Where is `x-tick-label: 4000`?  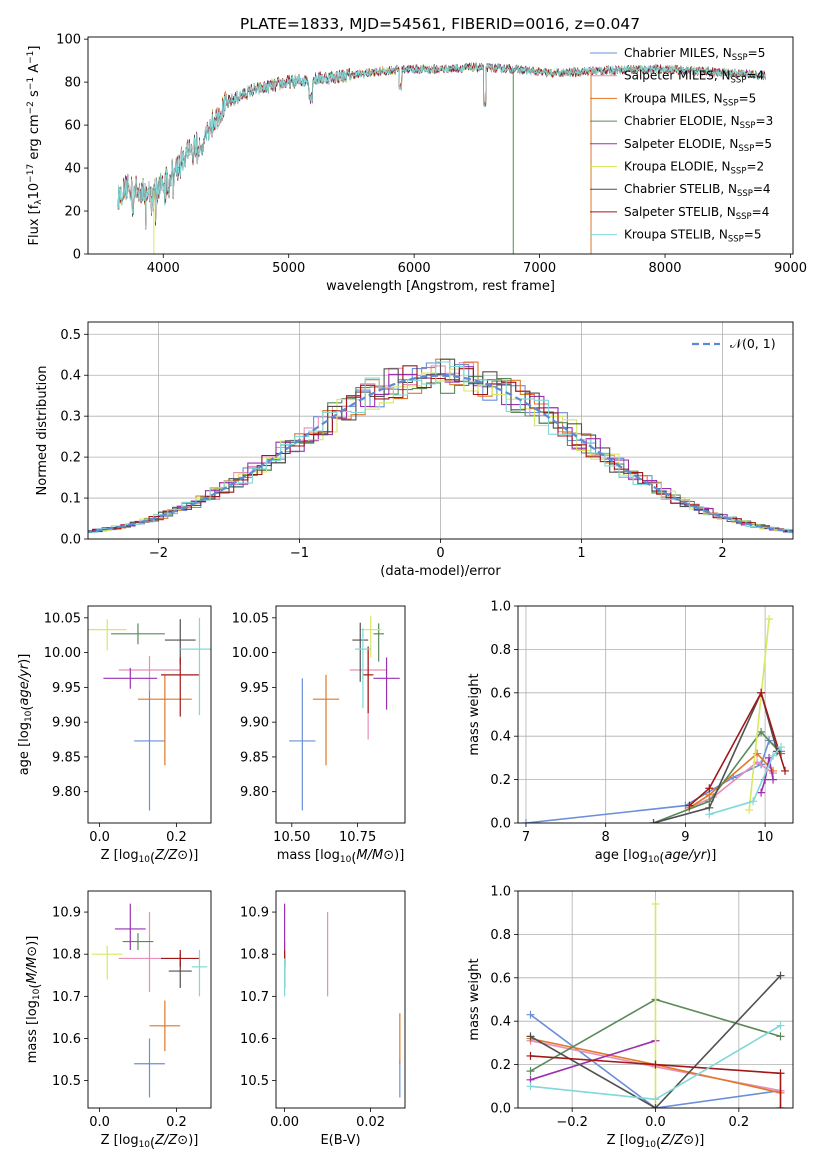 x-tick-label: 4000 is located at coordinates (163, 268).